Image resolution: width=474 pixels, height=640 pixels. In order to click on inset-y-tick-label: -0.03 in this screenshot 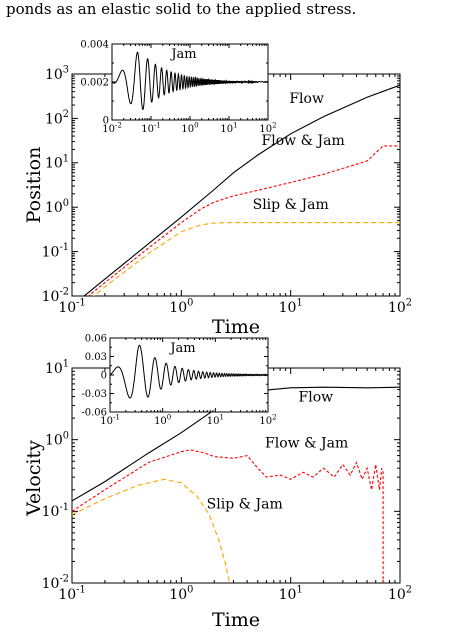, I will do `click(94, 394)`.